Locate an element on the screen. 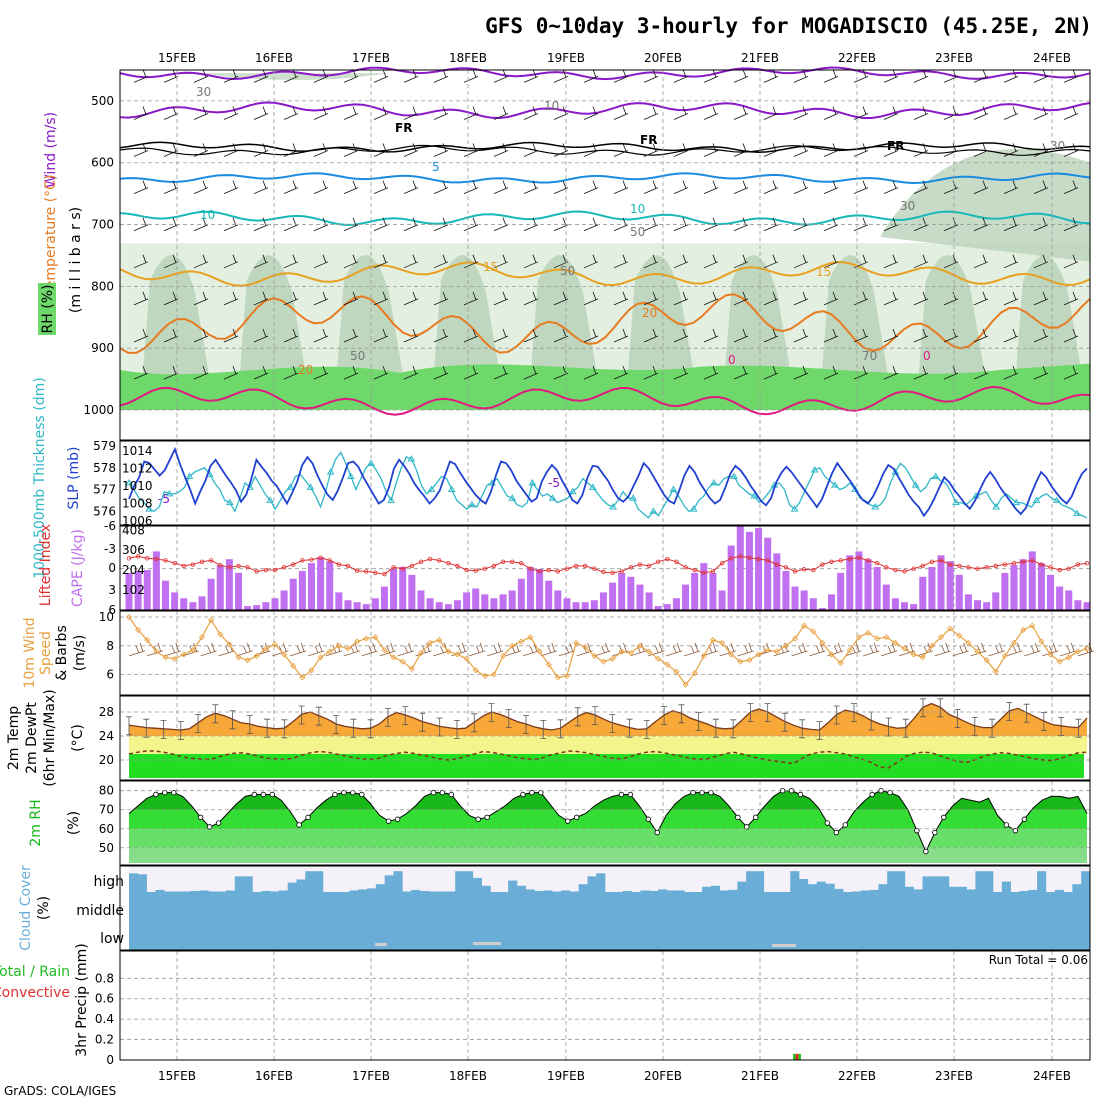 The image size is (1100, 1100). date-label-bottom: 21FEB is located at coordinates (760, 1076).